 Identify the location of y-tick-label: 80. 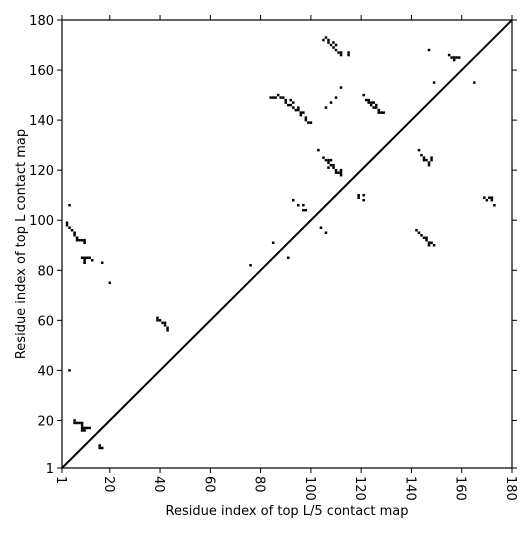
(45, 271).